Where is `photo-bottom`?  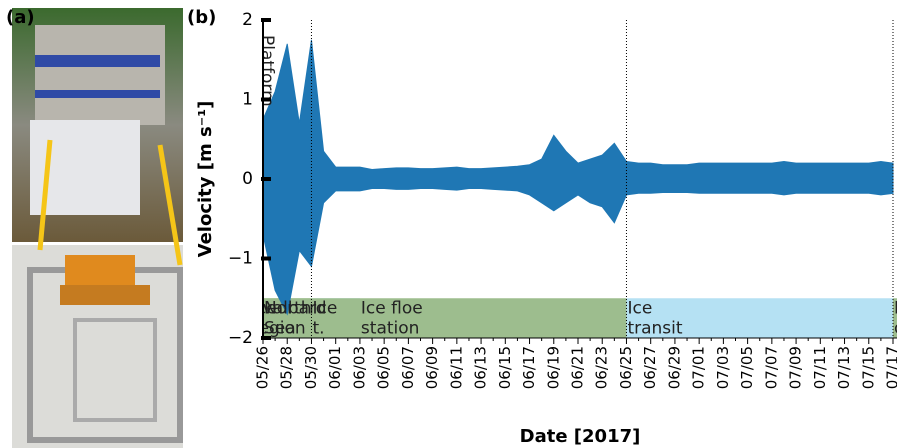 photo-bottom is located at coordinates (97, 346).